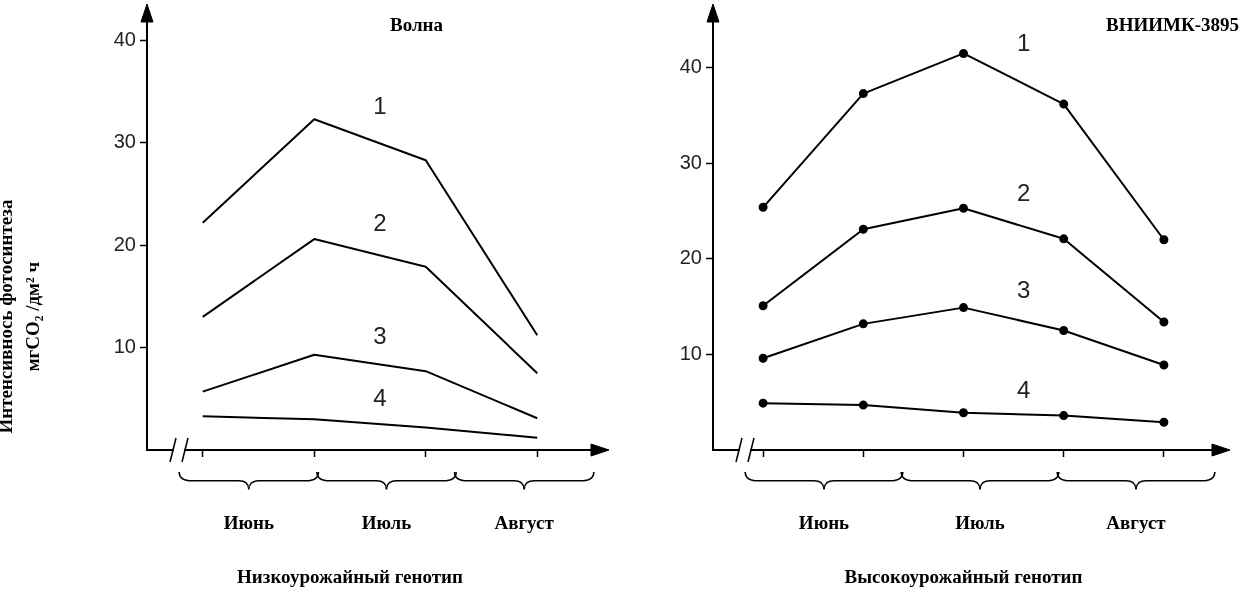 This screenshot has width=1242, height=595. What do you see at coordinates (350, 577) in the screenshot?
I see `x-axis-title: Низкоурожайный генотип` at bounding box center [350, 577].